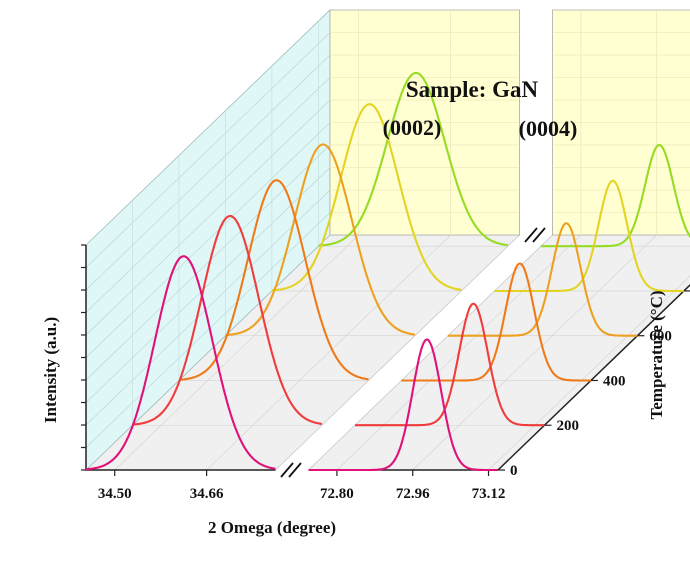 This screenshot has height=575, width=690. What do you see at coordinates (660, 337) in the screenshot?
I see `z-tick-label: 600` at bounding box center [660, 337].